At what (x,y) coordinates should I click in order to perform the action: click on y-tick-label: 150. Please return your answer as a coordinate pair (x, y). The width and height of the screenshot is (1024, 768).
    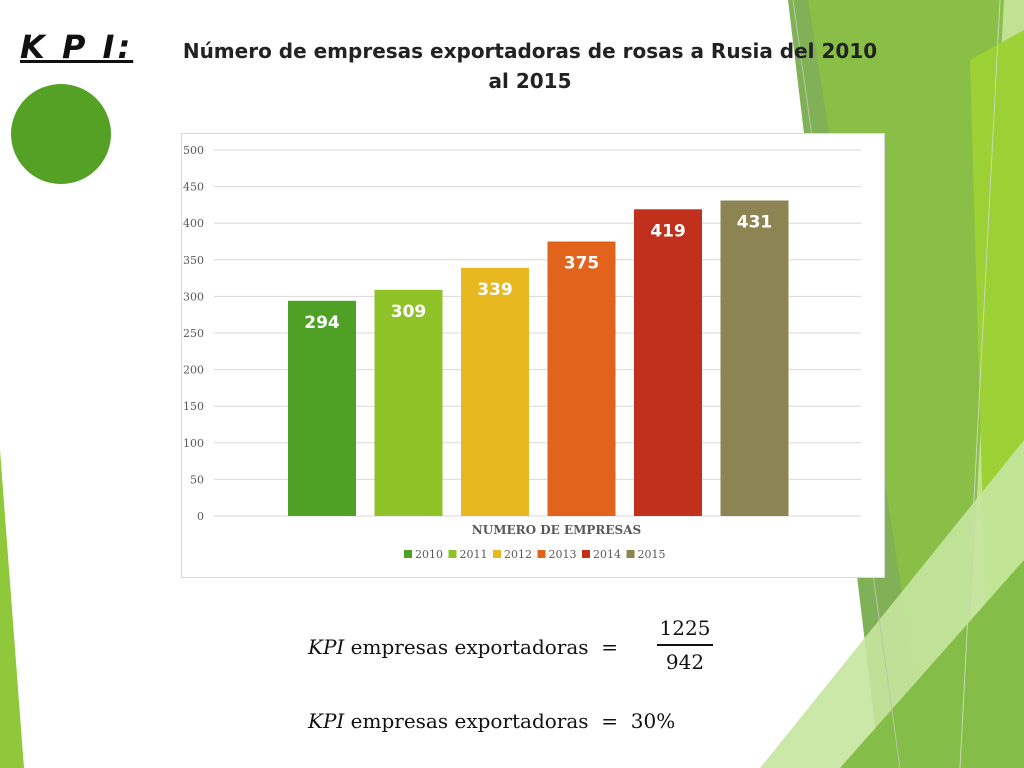
    Looking at the image, I should click on (193, 406).